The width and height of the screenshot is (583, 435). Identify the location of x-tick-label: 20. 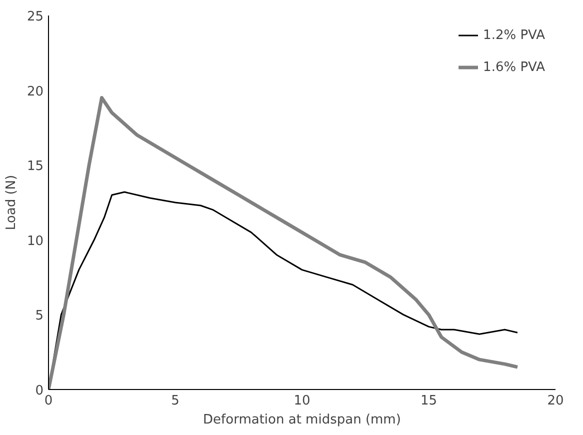
(555, 401).